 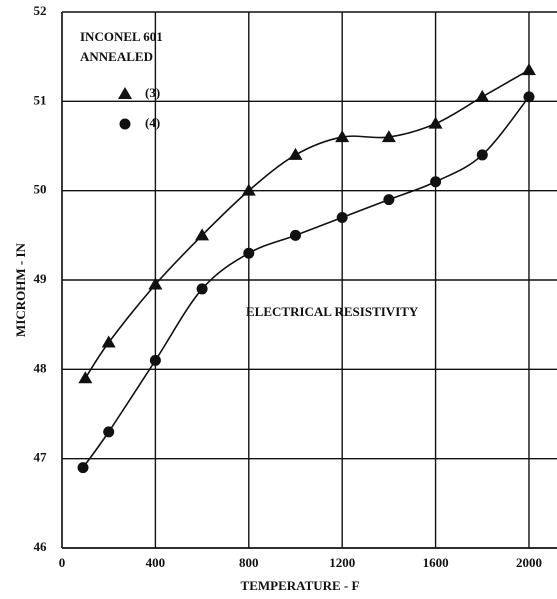 I want to click on x-tick-label: 1200, so click(x=342, y=562).